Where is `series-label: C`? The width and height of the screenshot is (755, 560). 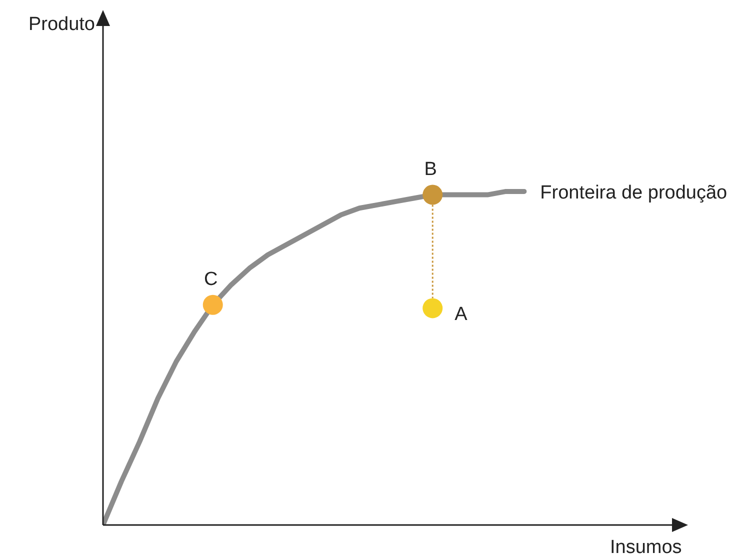
series-label: C is located at coordinates (211, 279).